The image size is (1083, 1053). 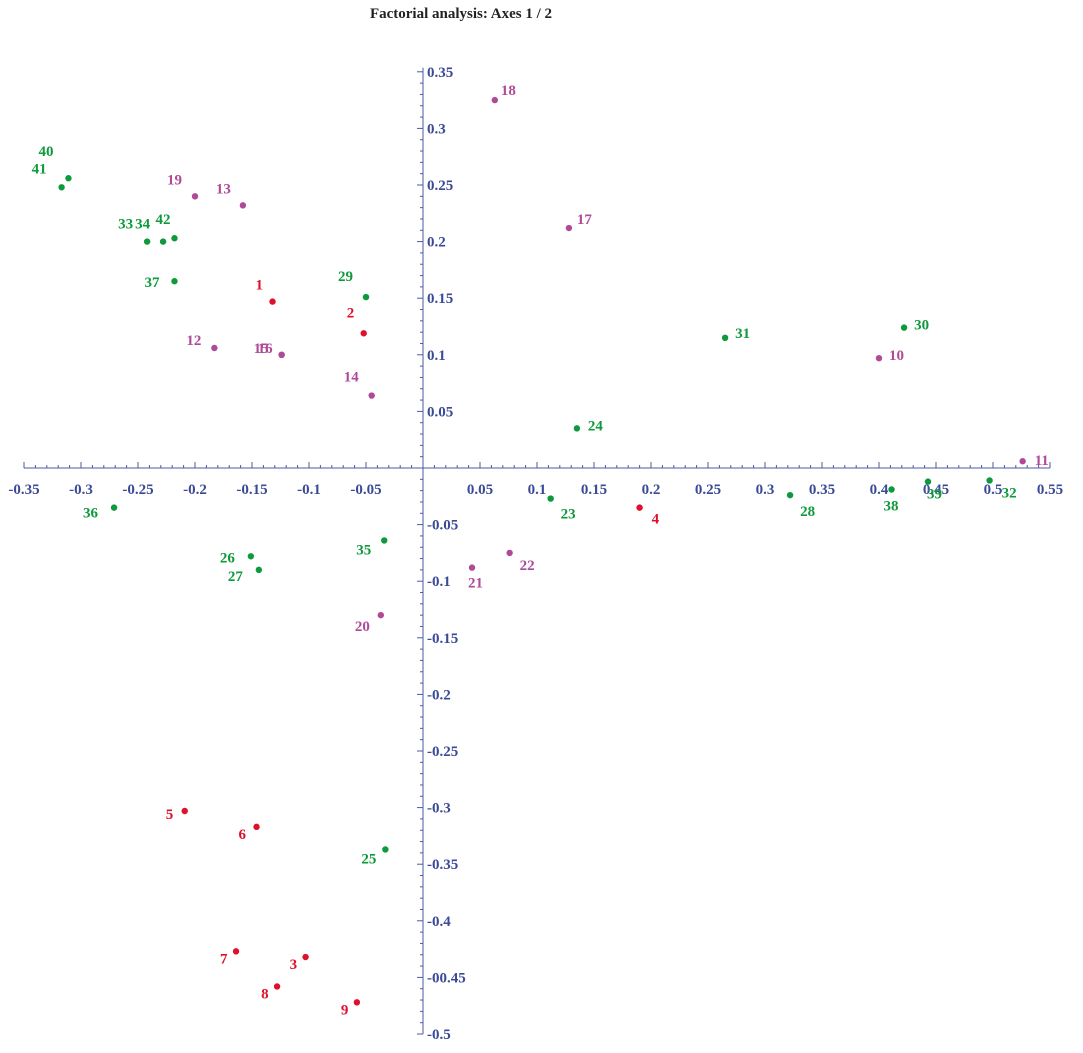 I want to click on data-point-label-41: 41, so click(x=39, y=169).